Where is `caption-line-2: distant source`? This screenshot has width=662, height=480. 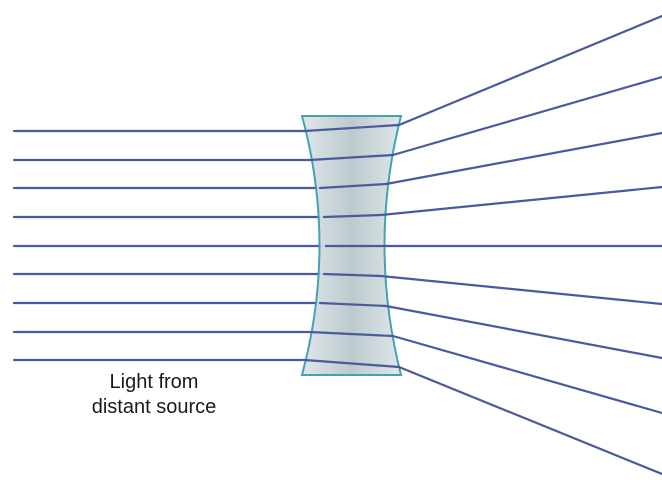
caption-line-2: distant source is located at coordinates (154, 407).